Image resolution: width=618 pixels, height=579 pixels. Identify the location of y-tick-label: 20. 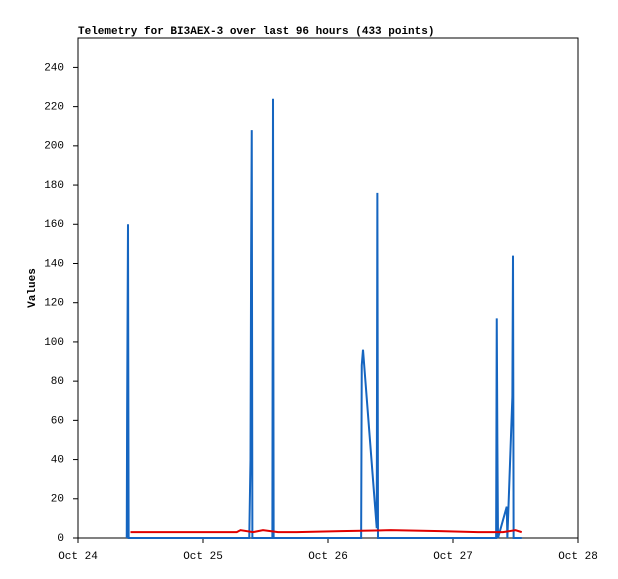
(57, 500).